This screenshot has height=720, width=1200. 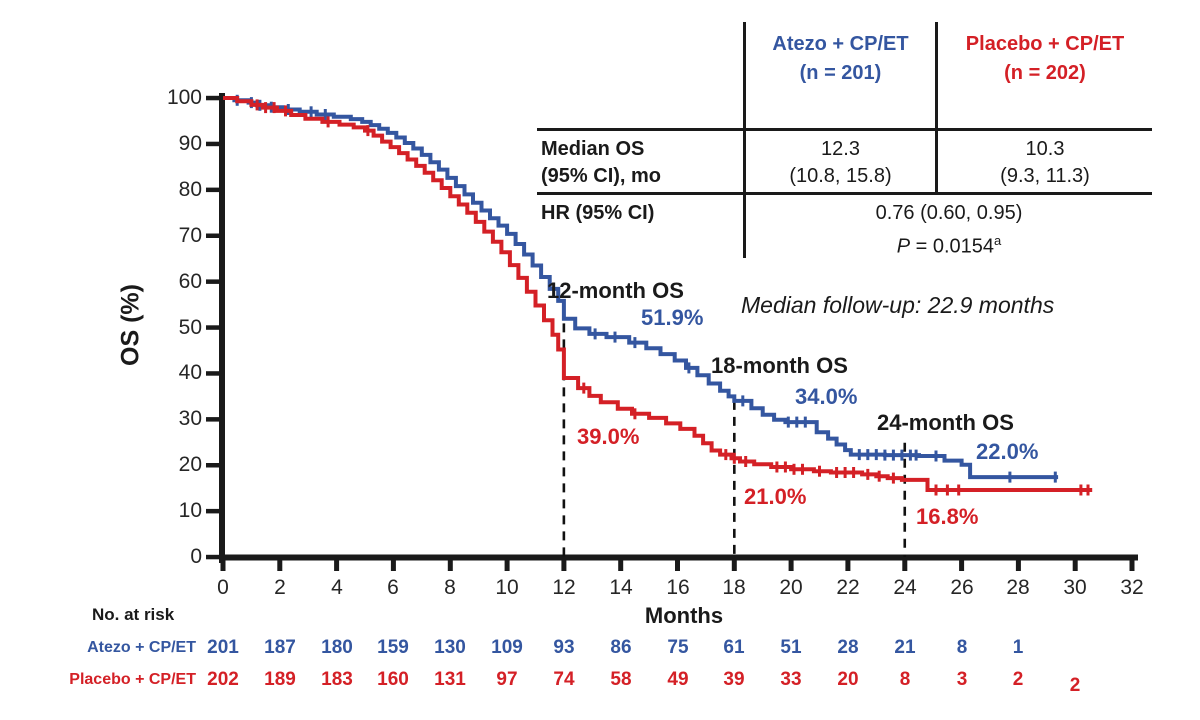 I want to click on table-median-os-placebo: 10.3 (9.3, 11.3), so click(x=1045, y=162).